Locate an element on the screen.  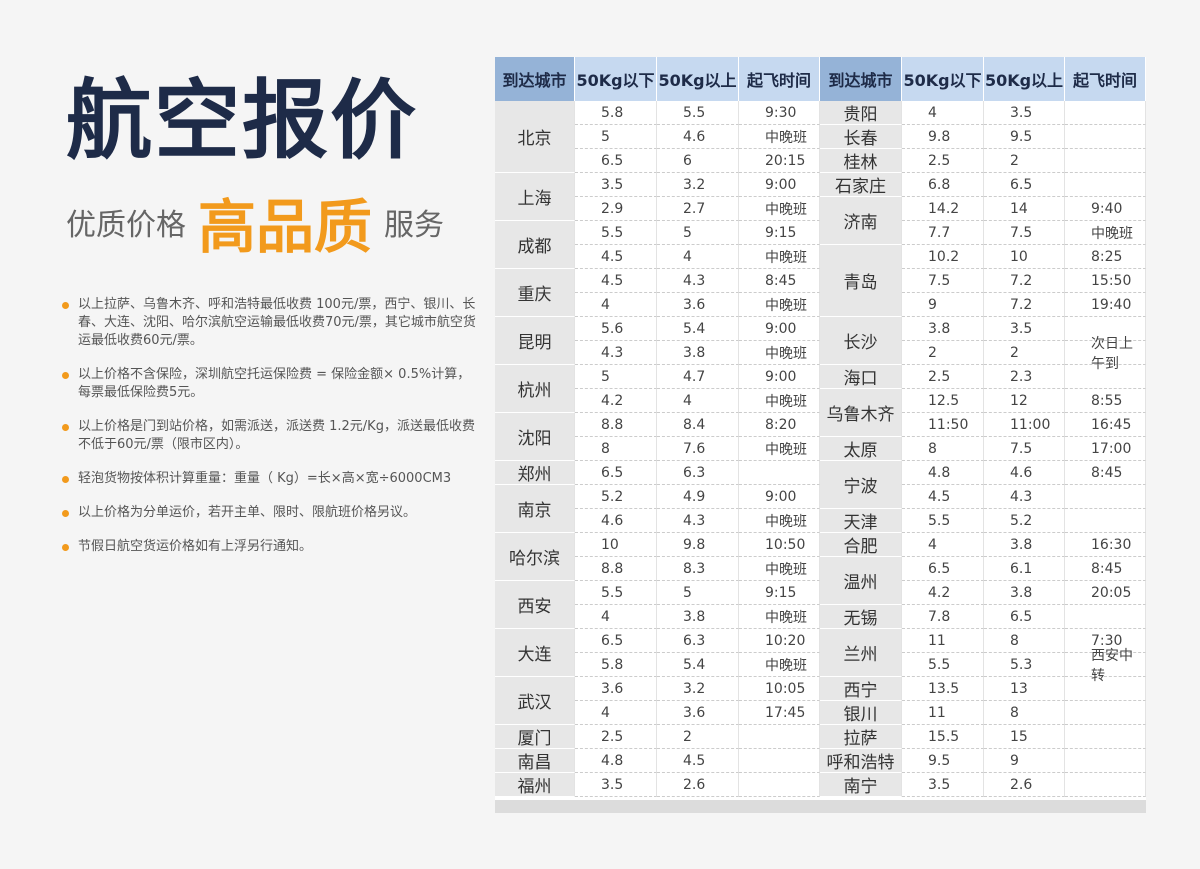
city: 武汉 is located at coordinates (535, 701).